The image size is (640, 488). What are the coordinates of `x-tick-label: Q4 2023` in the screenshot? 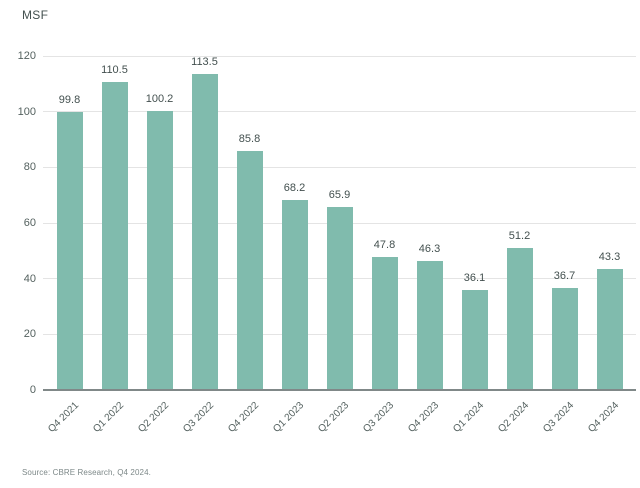 It's located at (424, 417).